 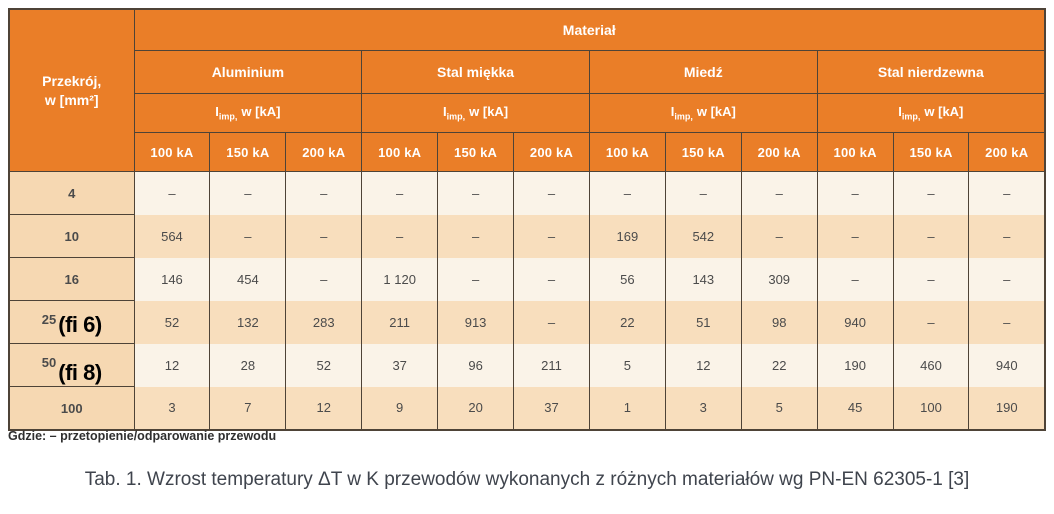 I want to click on row-header-cell: 16, so click(x=71, y=279).